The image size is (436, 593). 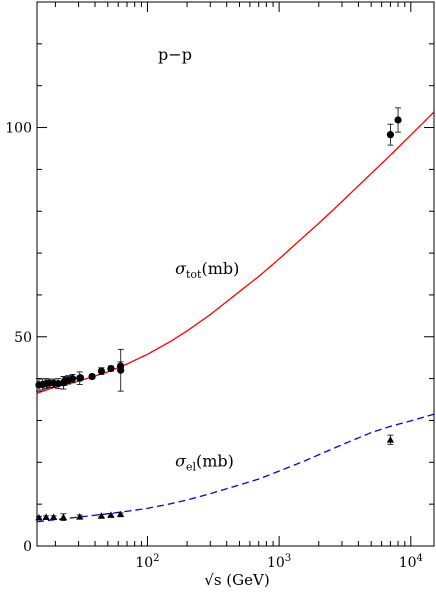 What do you see at coordinates (279, 562) in the screenshot?
I see `x-tick-label: 10³` at bounding box center [279, 562].